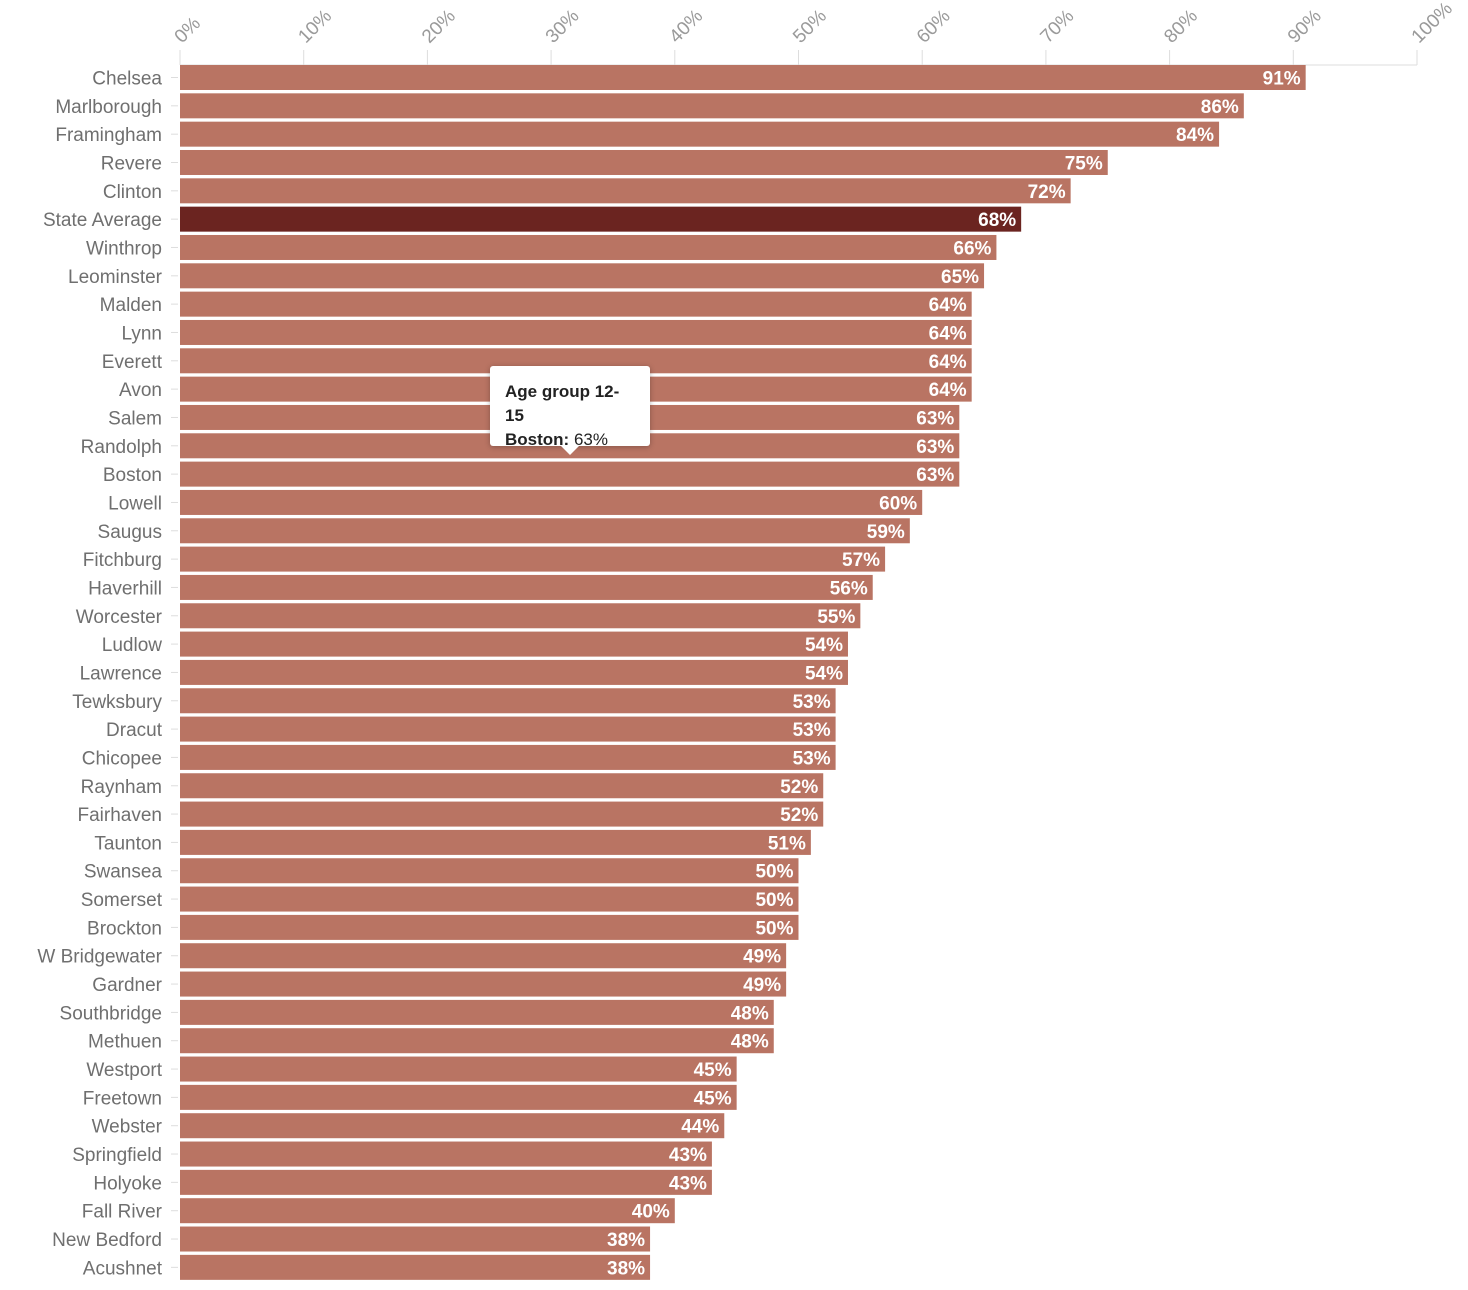 This screenshot has height=1290, width=1468. Describe the element at coordinates (121, 673) in the screenshot. I see `category-label: Lawrence` at that location.